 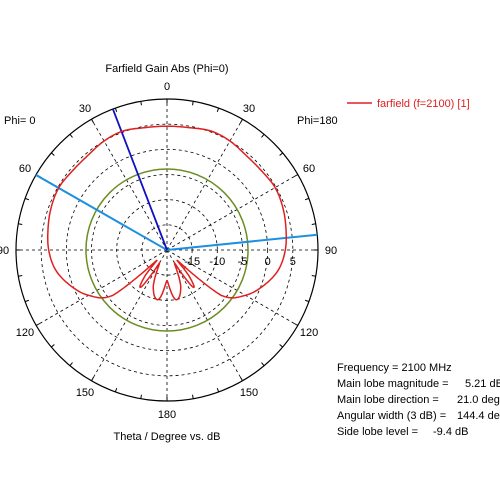 I want to click on radial-tick-label: 5, so click(x=293, y=262).